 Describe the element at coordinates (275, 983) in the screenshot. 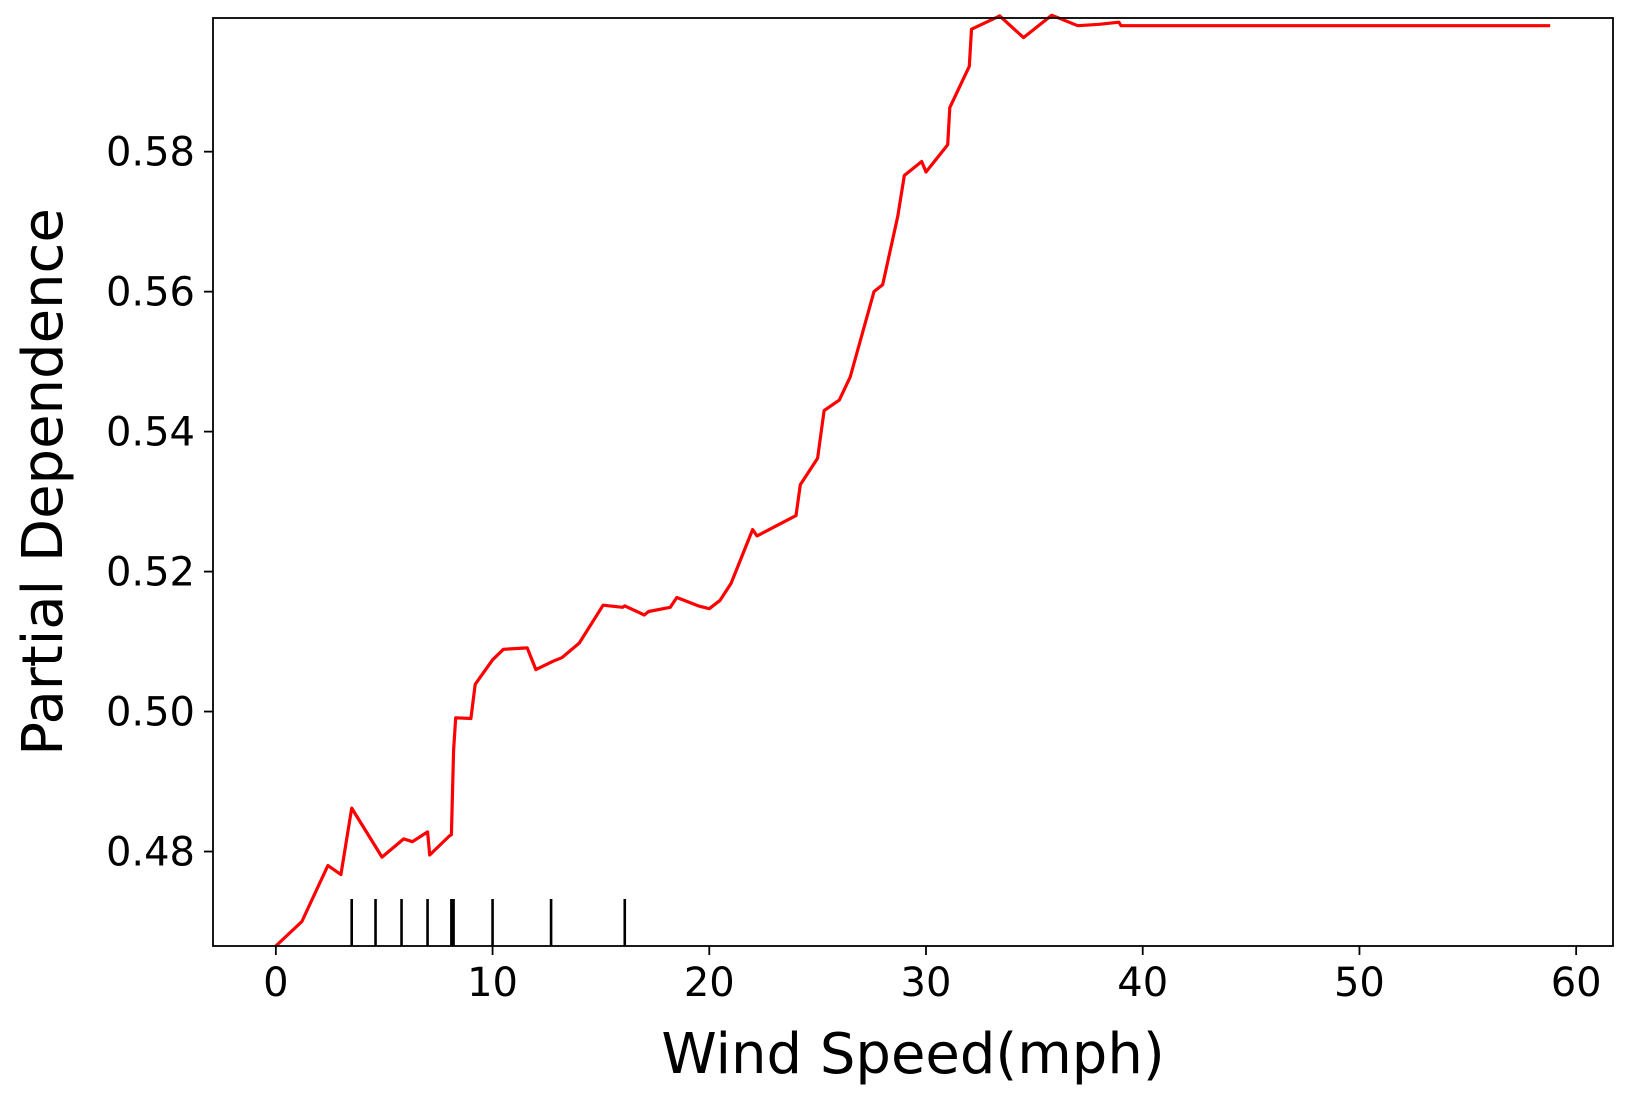

I see `x-tick-label: 0` at that location.